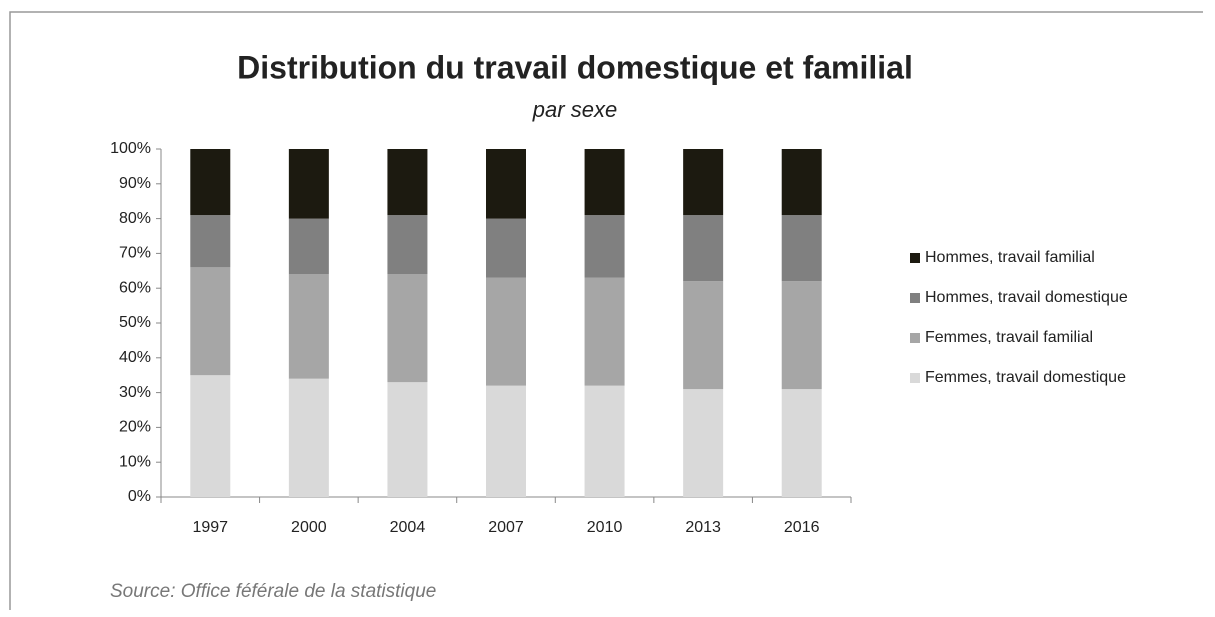 This screenshot has height=617, width=1215. What do you see at coordinates (802, 527) in the screenshot?
I see `x-tick-label: 2016` at bounding box center [802, 527].